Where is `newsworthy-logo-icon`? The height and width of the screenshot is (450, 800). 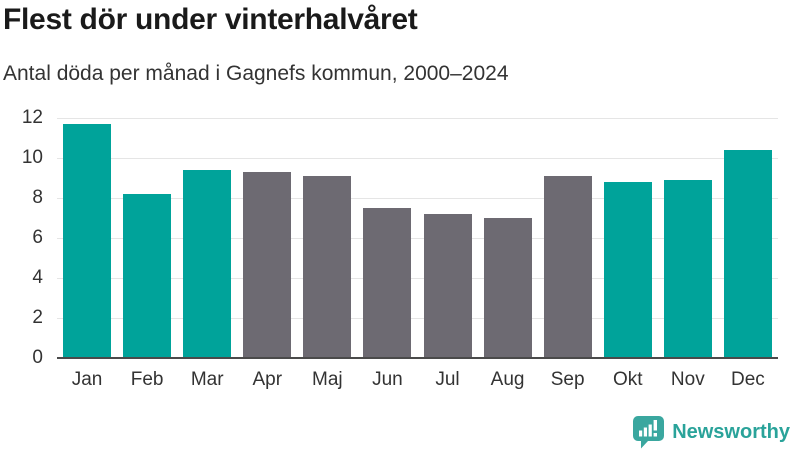
newsworthy-logo-icon is located at coordinates (649, 432).